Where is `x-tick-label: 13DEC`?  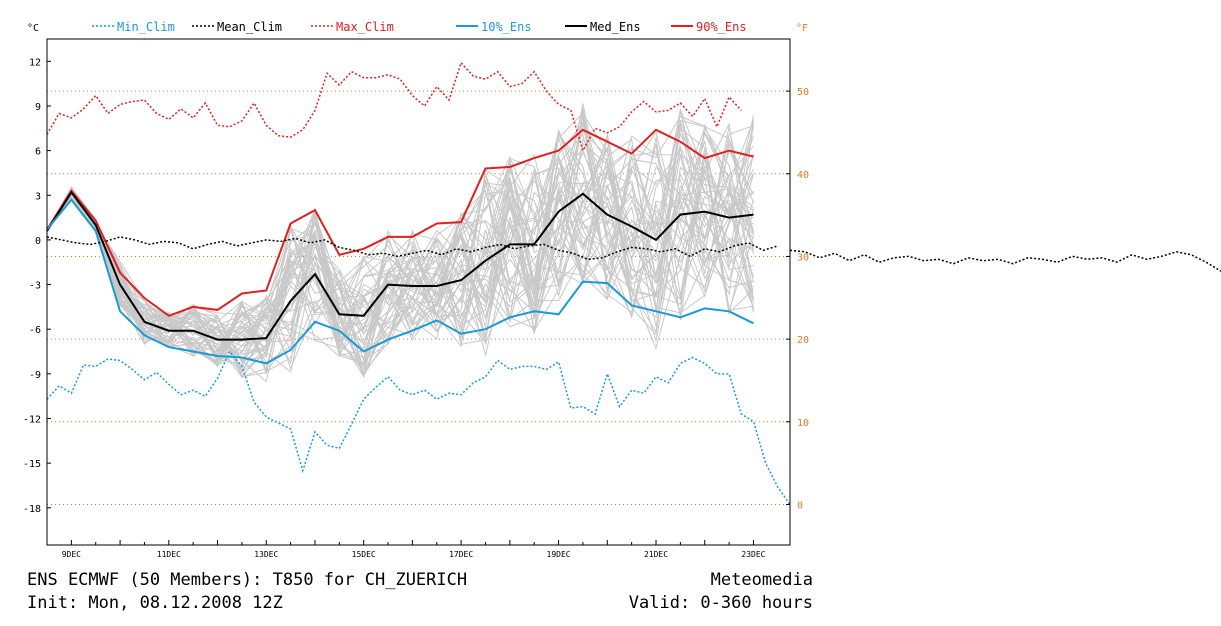 x-tick-label: 13DEC is located at coordinates (266, 554).